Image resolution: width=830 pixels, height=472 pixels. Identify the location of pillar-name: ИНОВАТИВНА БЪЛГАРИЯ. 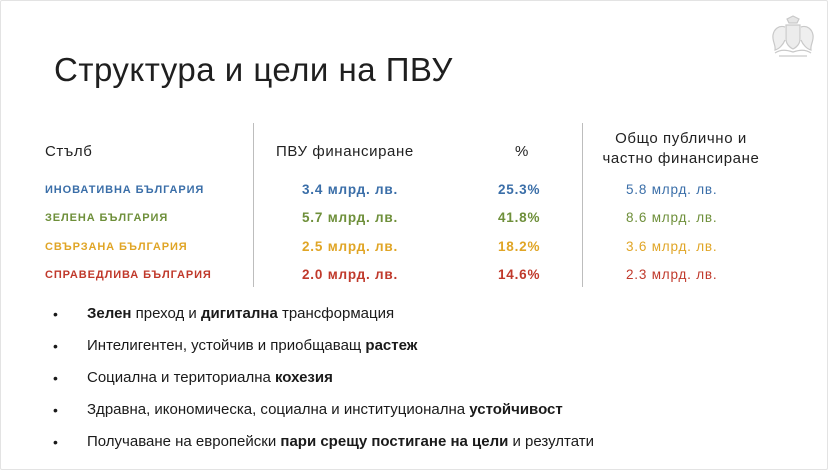
(125, 190).